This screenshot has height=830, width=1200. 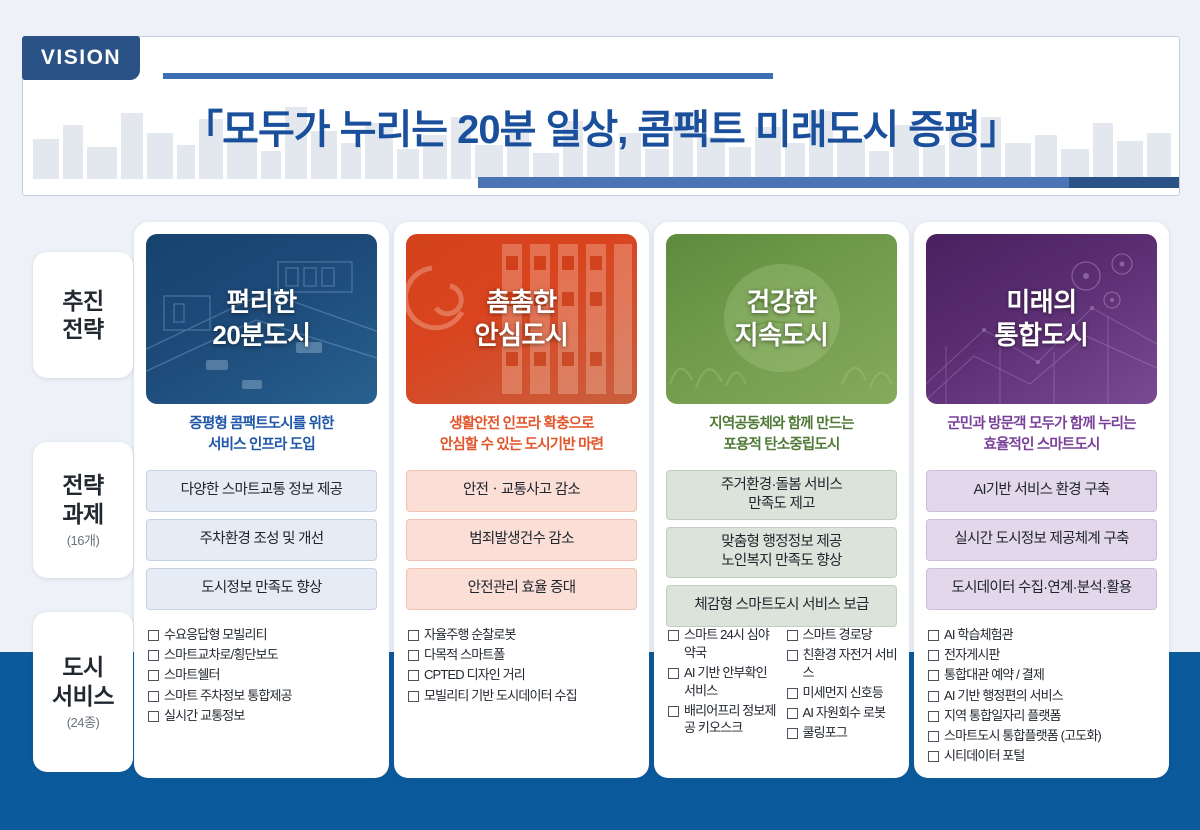 I want to click on service-item-label: 쿨링포그, so click(x=825, y=733).